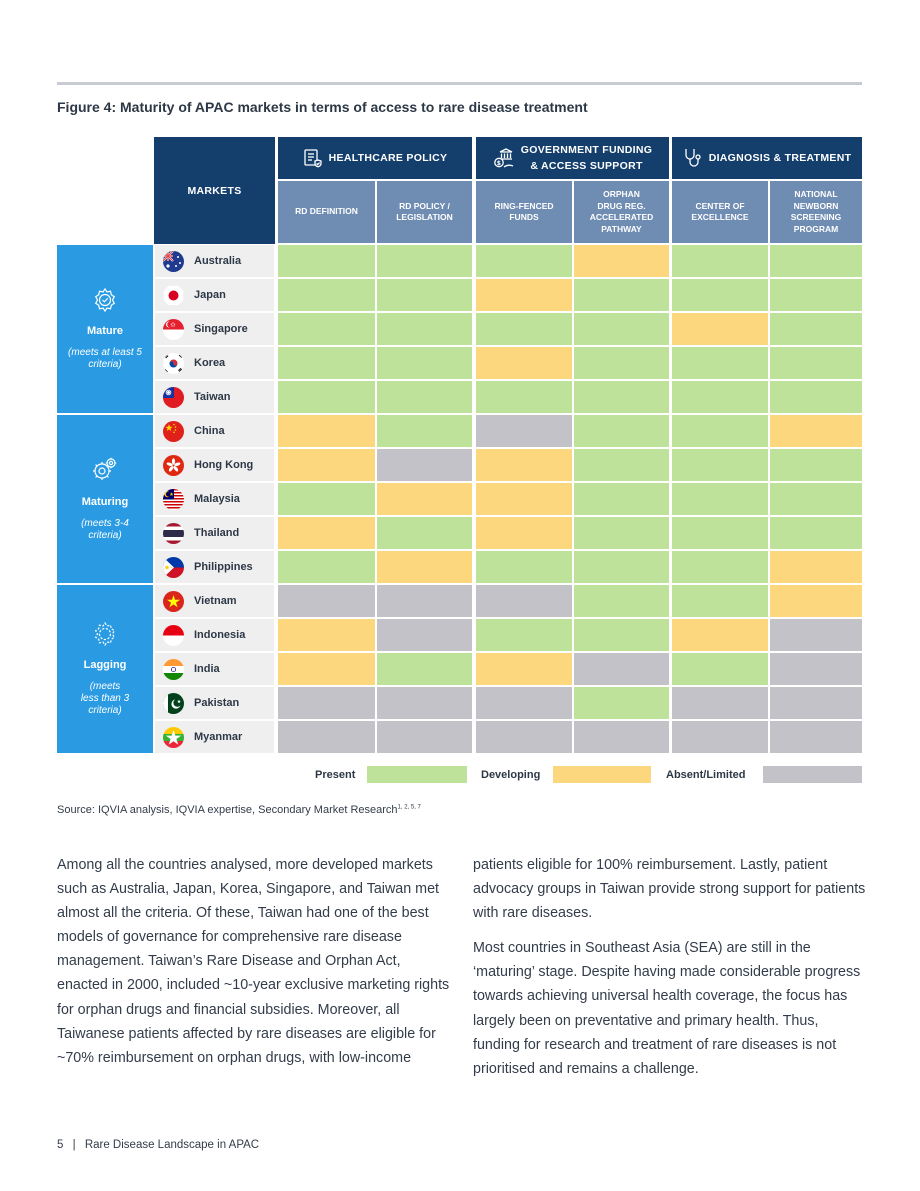 The height and width of the screenshot is (1191, 920). I want to click on australia-flag-icon, so click(173, 261).